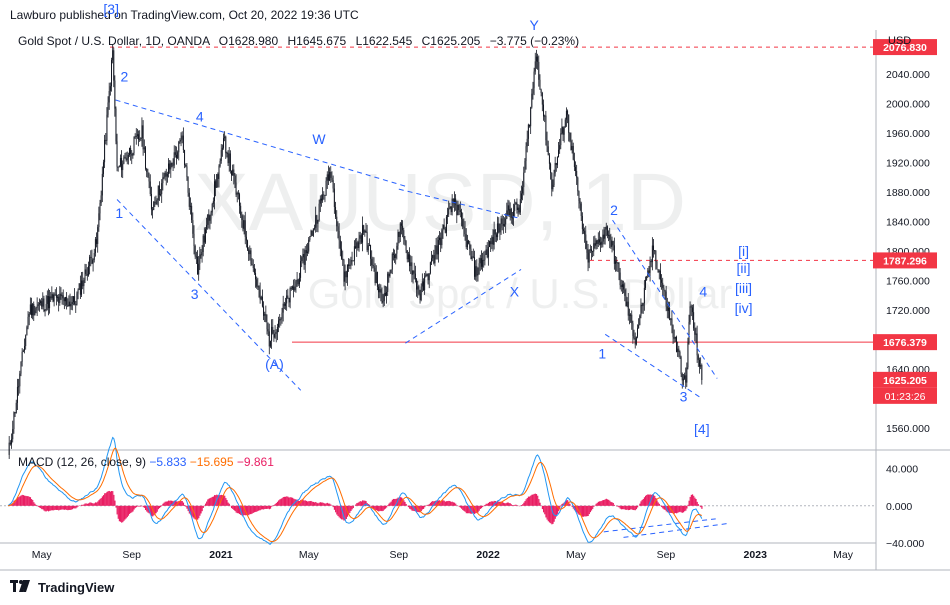  I want to click on tradingview-footer: TradingView, so click(62, 587).